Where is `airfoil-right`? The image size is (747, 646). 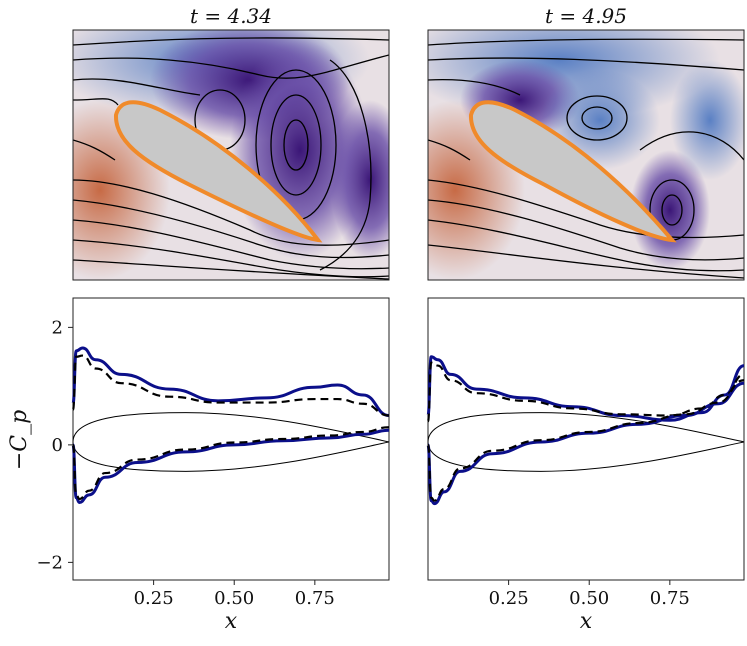 airfoil-right is located at coordinates (572, 171).